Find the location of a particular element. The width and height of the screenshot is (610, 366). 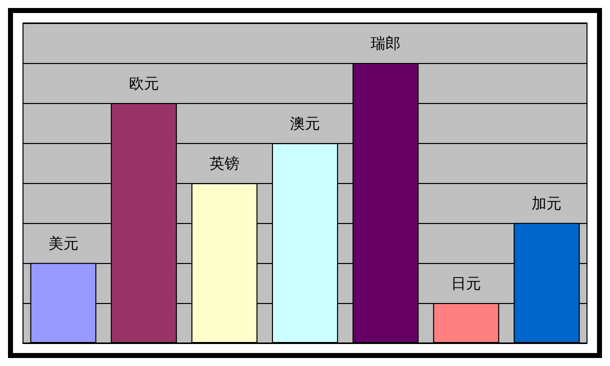

x-tick-label: 瑞郎 is located at coordinates (385, 43).